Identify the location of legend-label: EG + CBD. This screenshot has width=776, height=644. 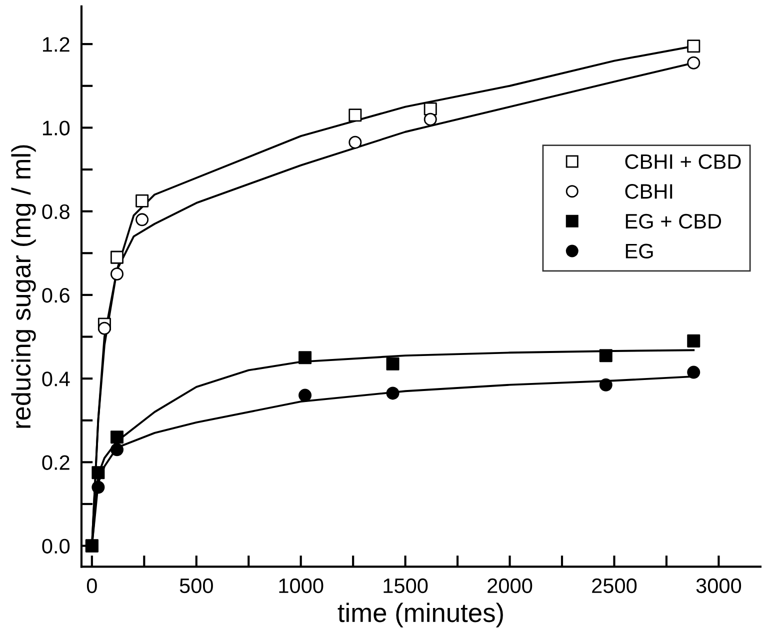
(674, 221).